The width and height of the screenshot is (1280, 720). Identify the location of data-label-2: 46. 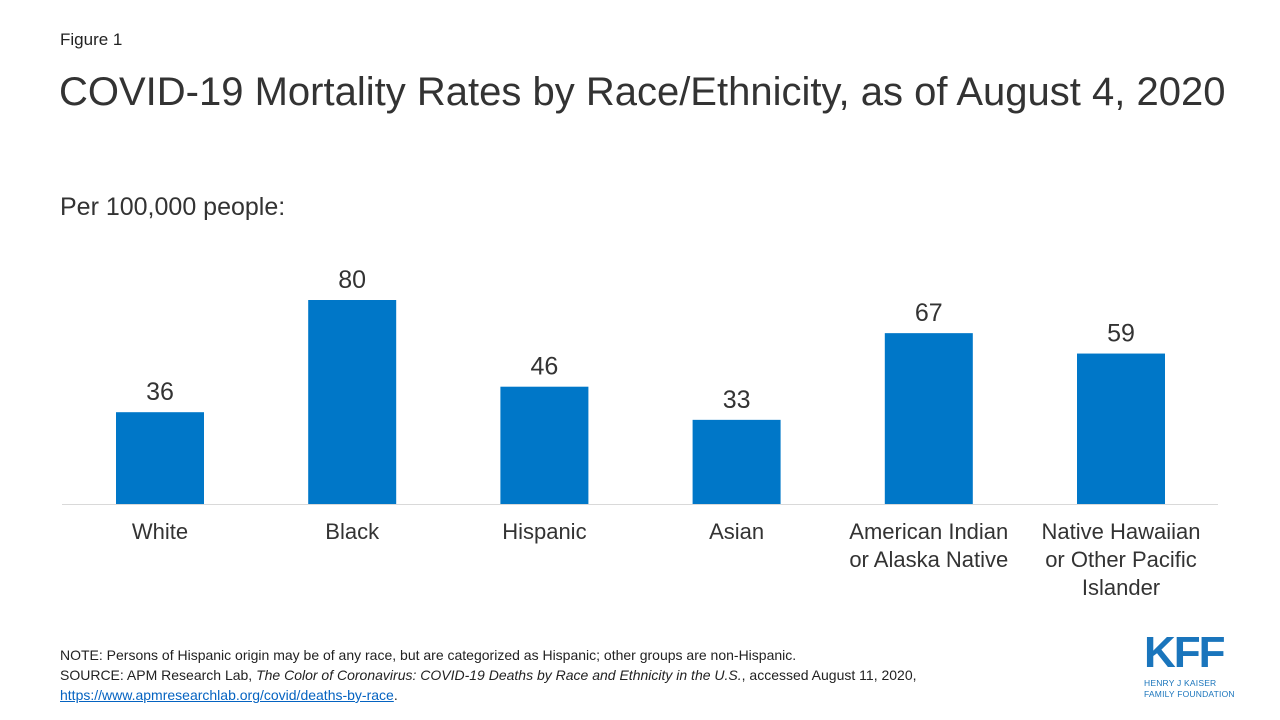
(544, 367).